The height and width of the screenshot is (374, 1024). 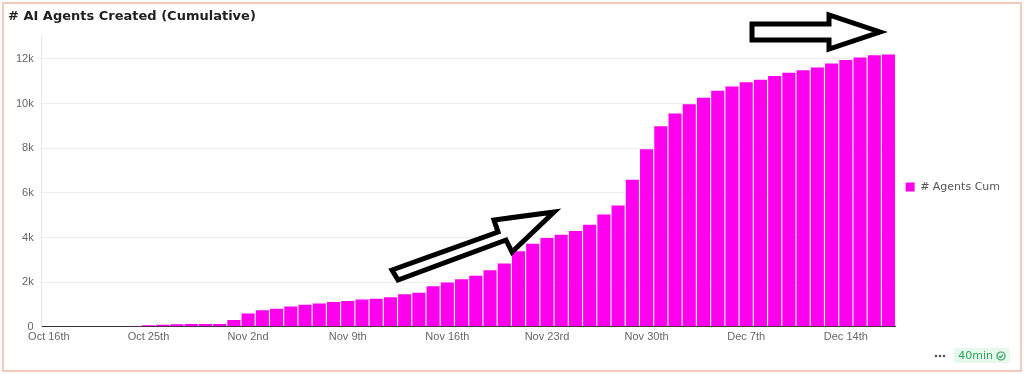 I want to click on x-tick-label: Nov 23rd, so click(x=547, y=336).